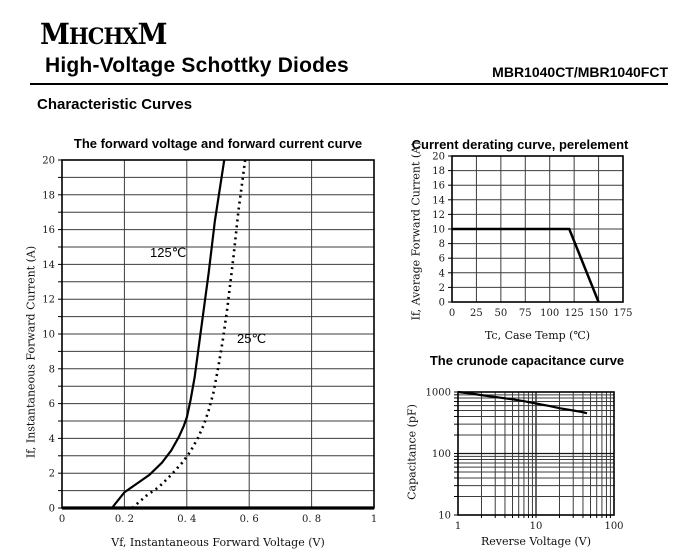  Describe the element at coordinates (48, 230) in the screenshot. I see `forward-voltage-curve-y-tick: 16` at that location.